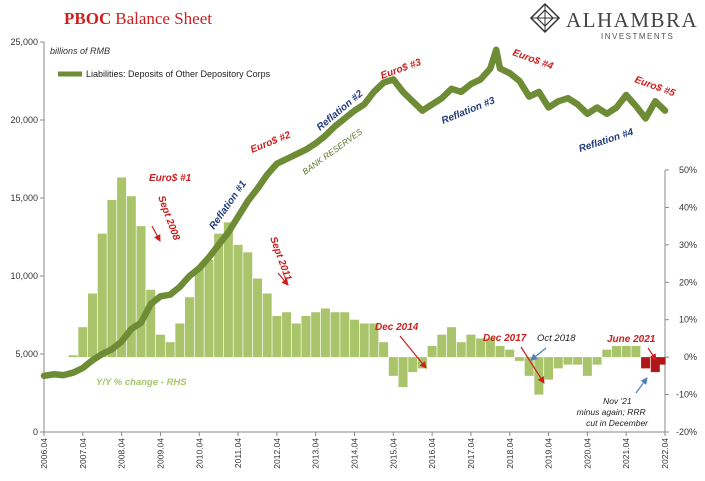 Image resolution: width=705 pixels, height=481 pixels. What do you see at coordinates (632, 20) in the screenshot?
I see `brand-name: ALHAMBRA` at bounding box center [632, 20].